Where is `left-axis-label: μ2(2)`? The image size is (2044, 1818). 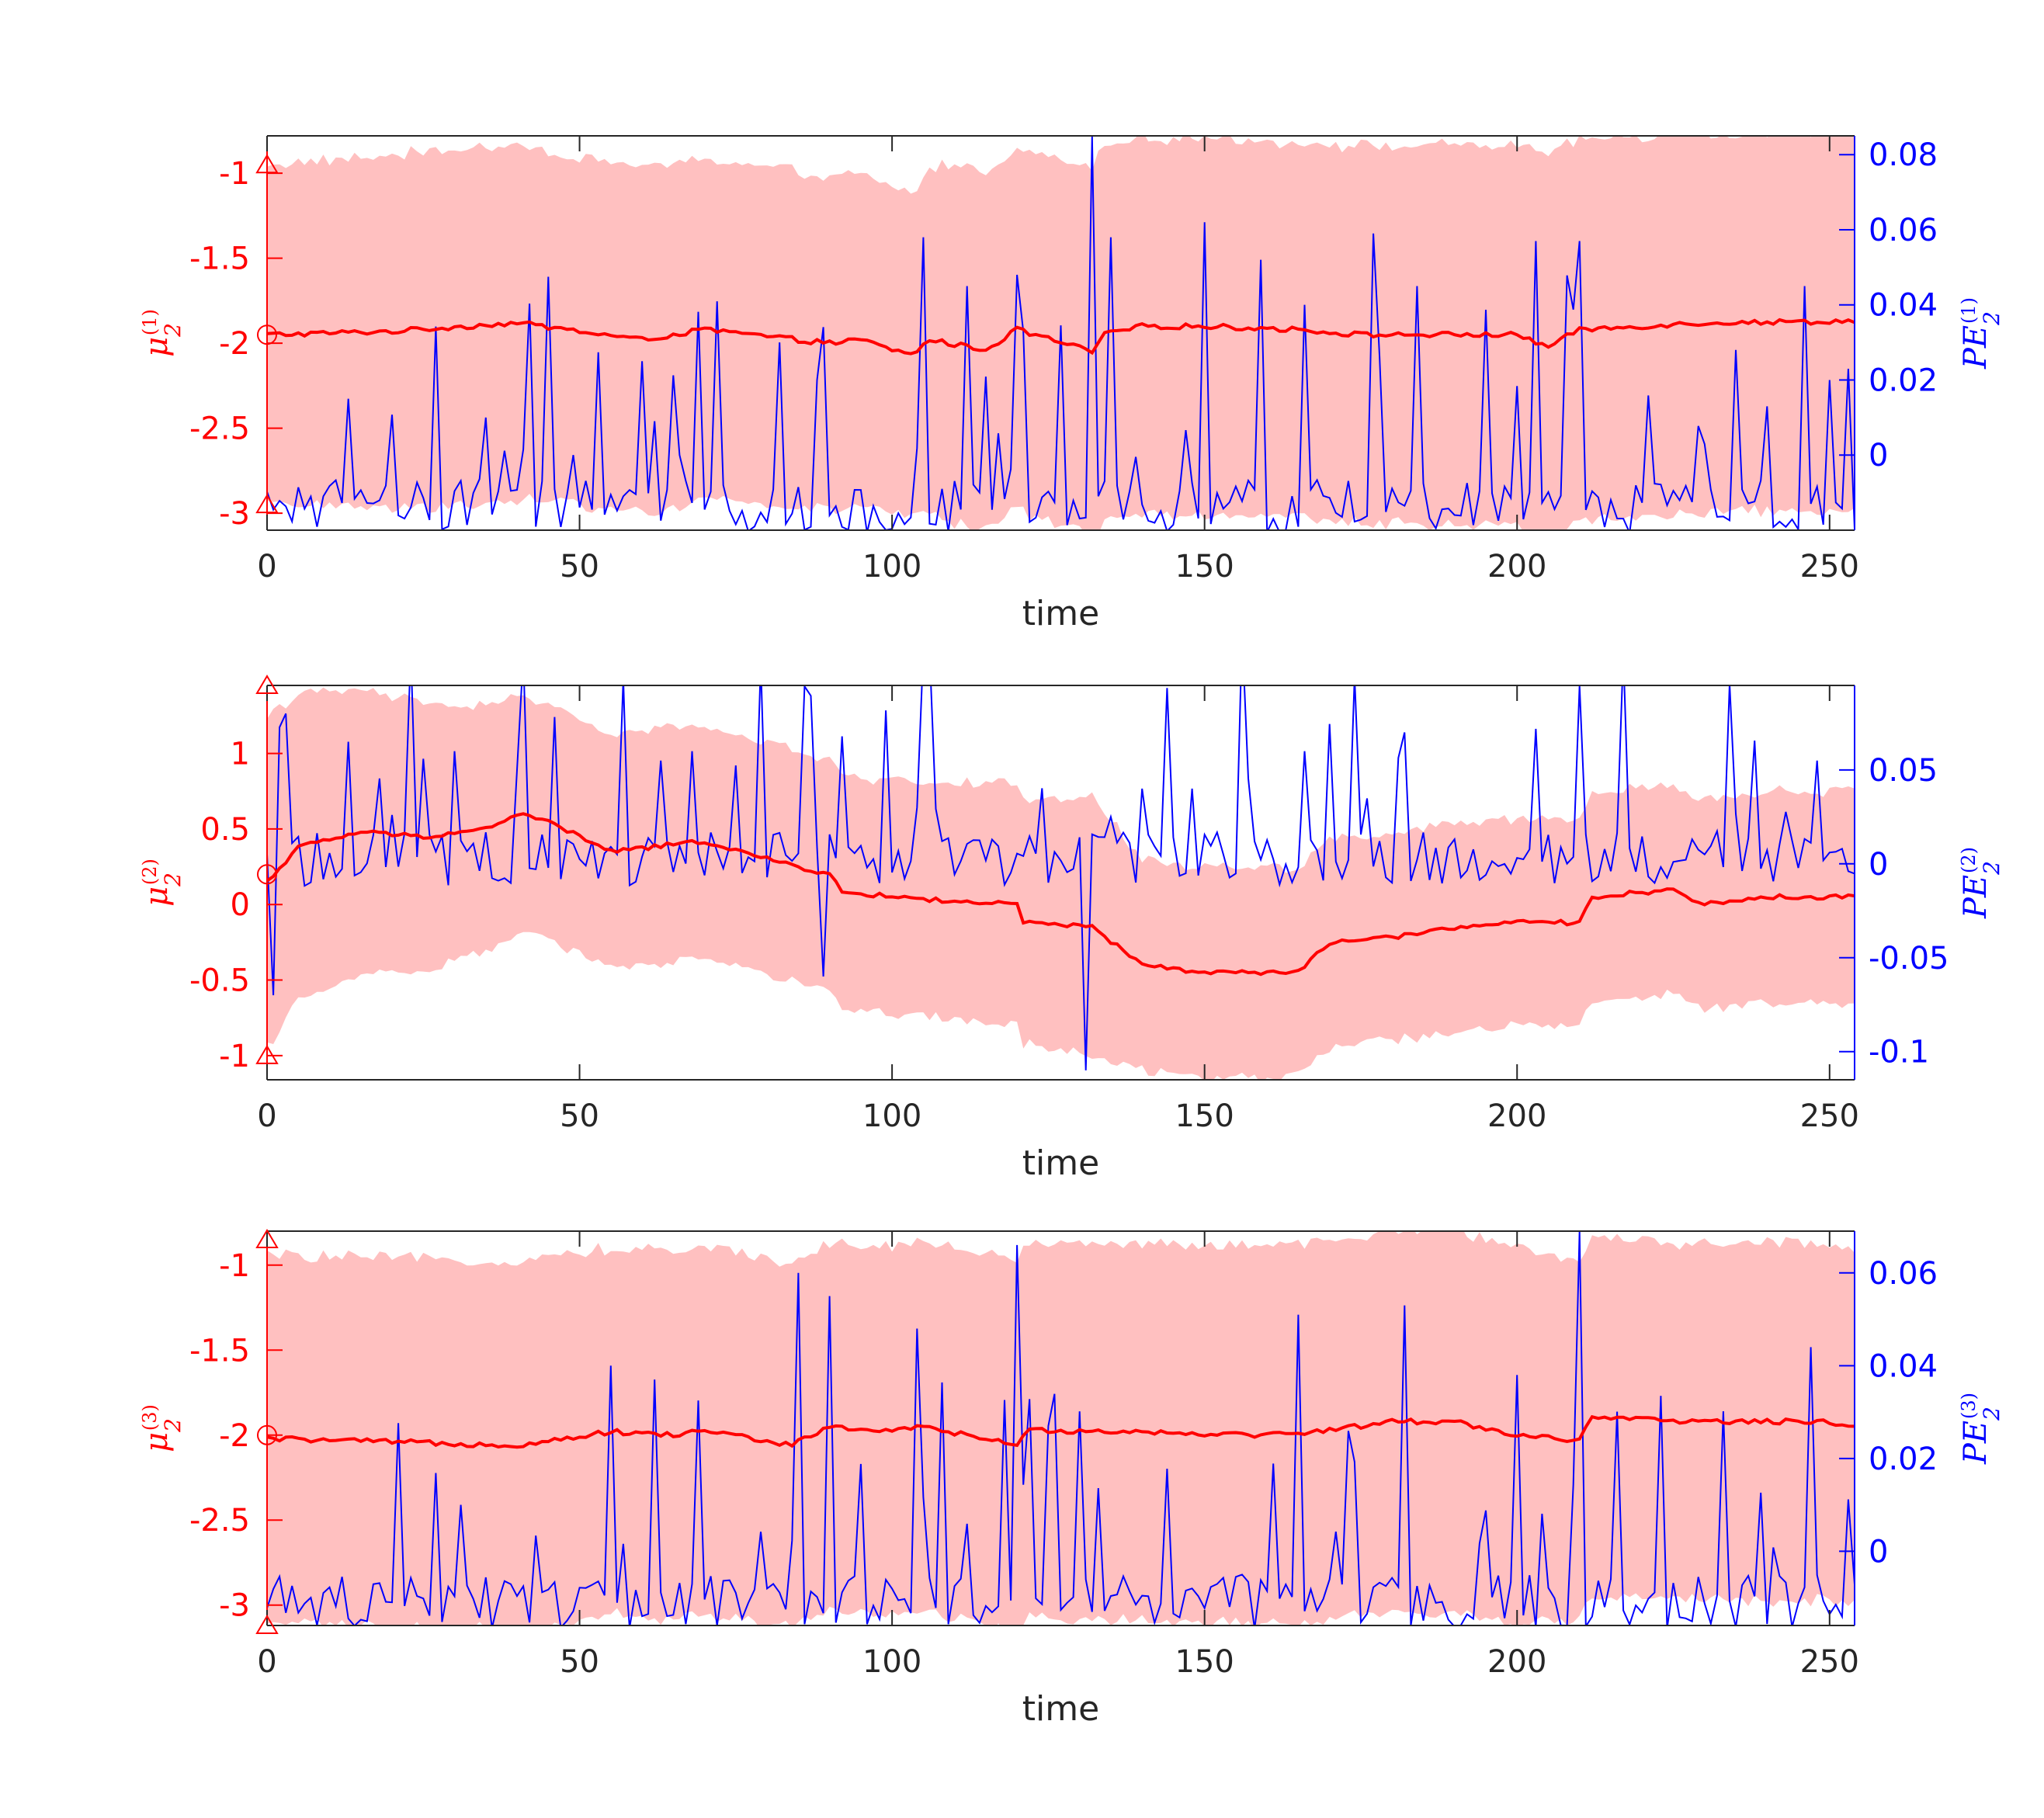 left-axis-label: μ2(2) is located at coordinates (162, 883).